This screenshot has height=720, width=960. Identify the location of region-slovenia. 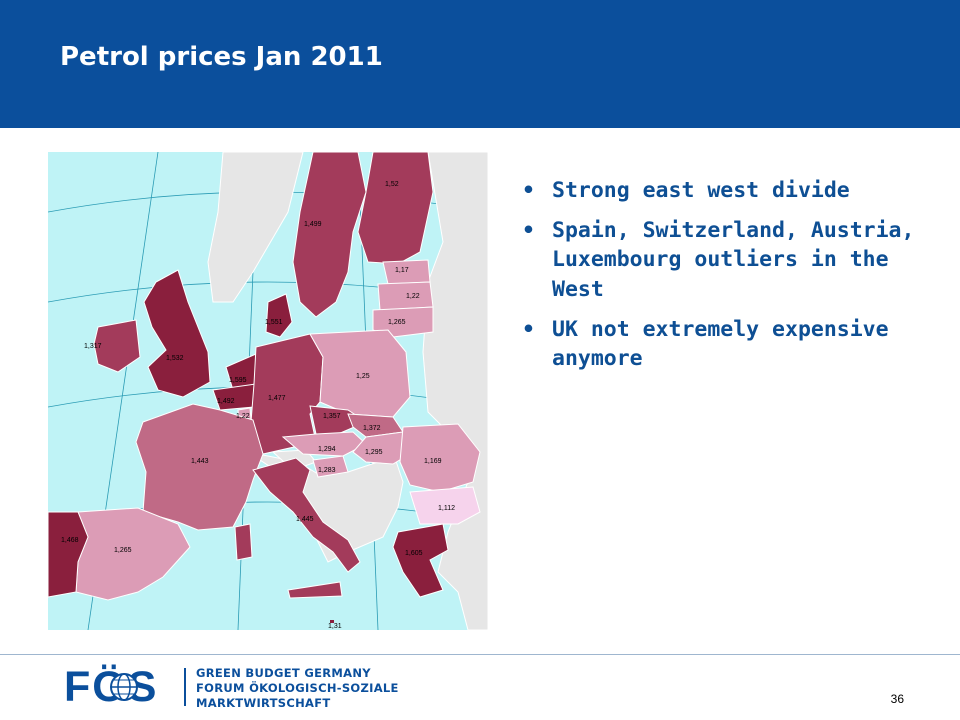
(330, 466).